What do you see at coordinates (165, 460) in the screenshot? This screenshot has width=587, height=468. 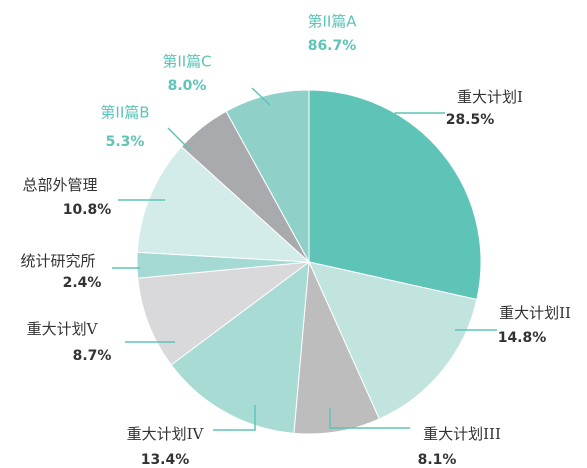 I see `slice-value: 13.4%` at bounding box center [165, 460].